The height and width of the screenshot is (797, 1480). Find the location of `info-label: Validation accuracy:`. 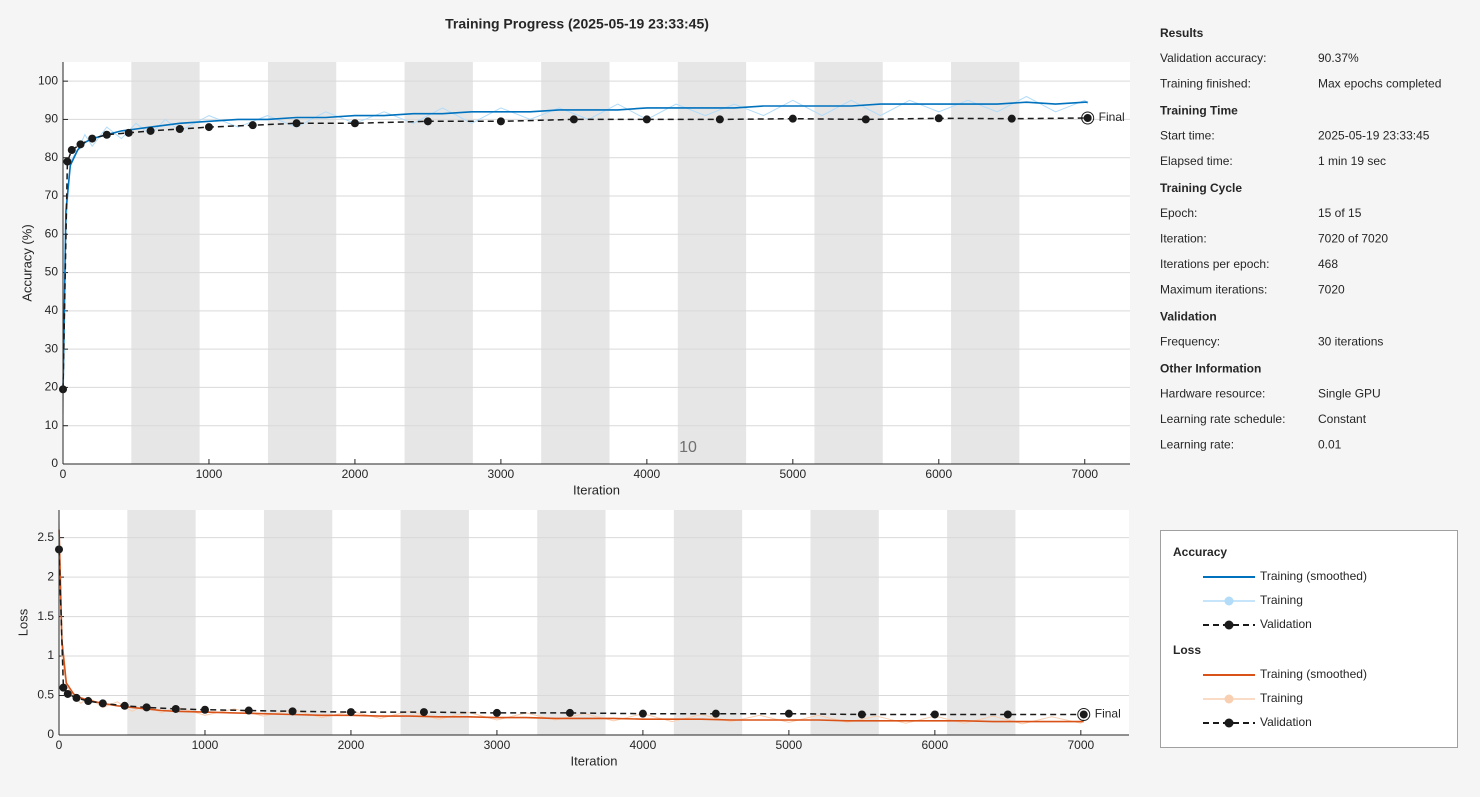

info-label: Validation accuracy: is located at coordinates (1213, 58).